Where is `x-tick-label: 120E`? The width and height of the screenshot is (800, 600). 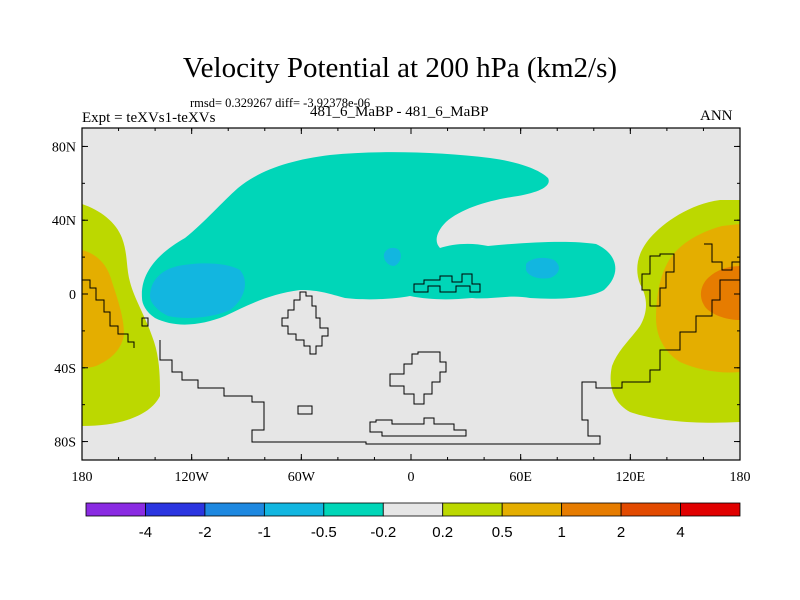 x-tick-label: 120E is located at coordinates (631, 477).